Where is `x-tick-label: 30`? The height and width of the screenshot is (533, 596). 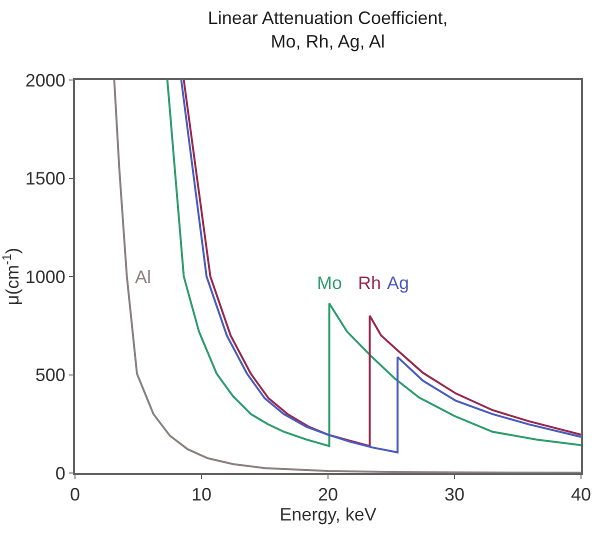 x-tick-label: 30 is located at coordinates (454, 494).